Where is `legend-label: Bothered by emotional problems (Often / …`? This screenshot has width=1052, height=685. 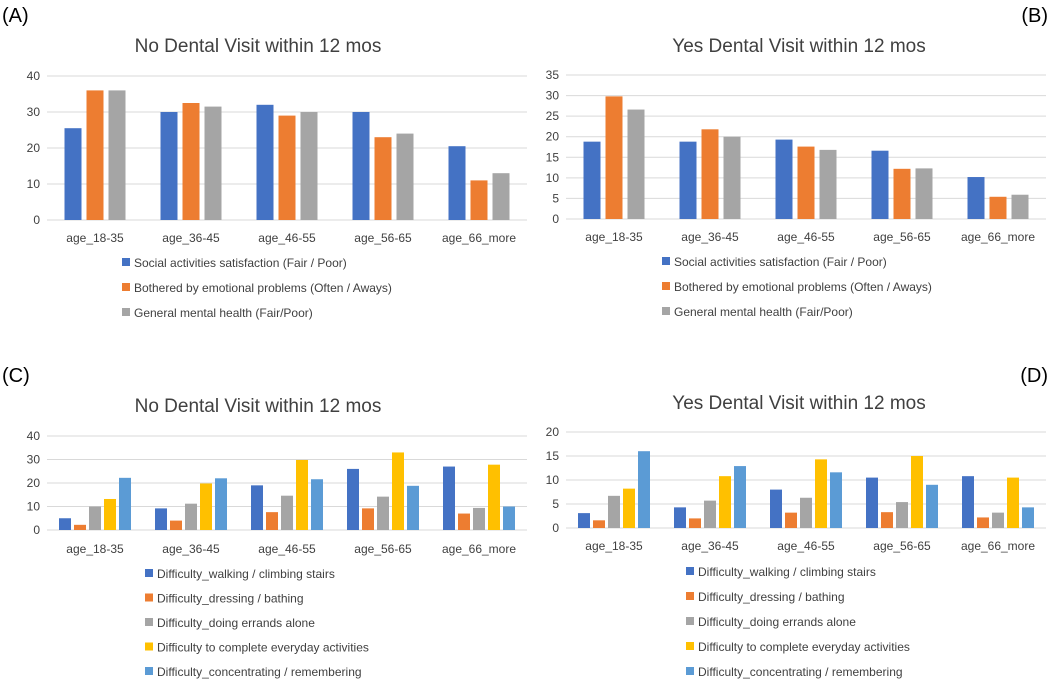
legend-label: Bothered by emotional problems (Often / … is located at coordinates (263, 288).